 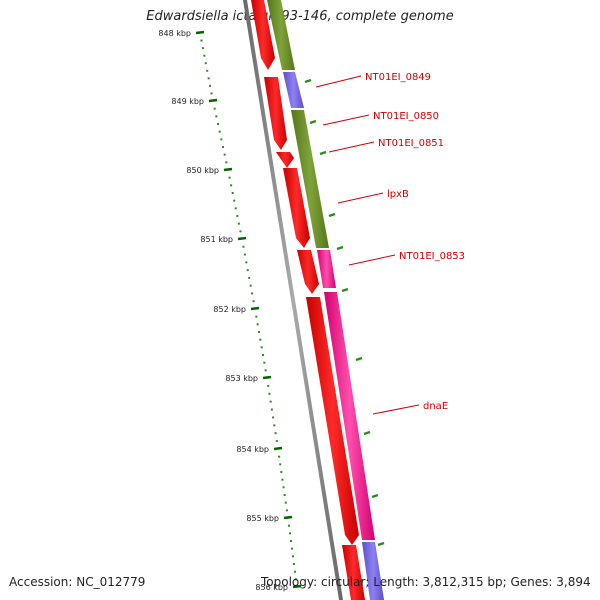 What do you see at coordinates (216, 239) in the screenshot?
I see `ruler-tick-label: 851 kbp` at bounding box center [216, 239].